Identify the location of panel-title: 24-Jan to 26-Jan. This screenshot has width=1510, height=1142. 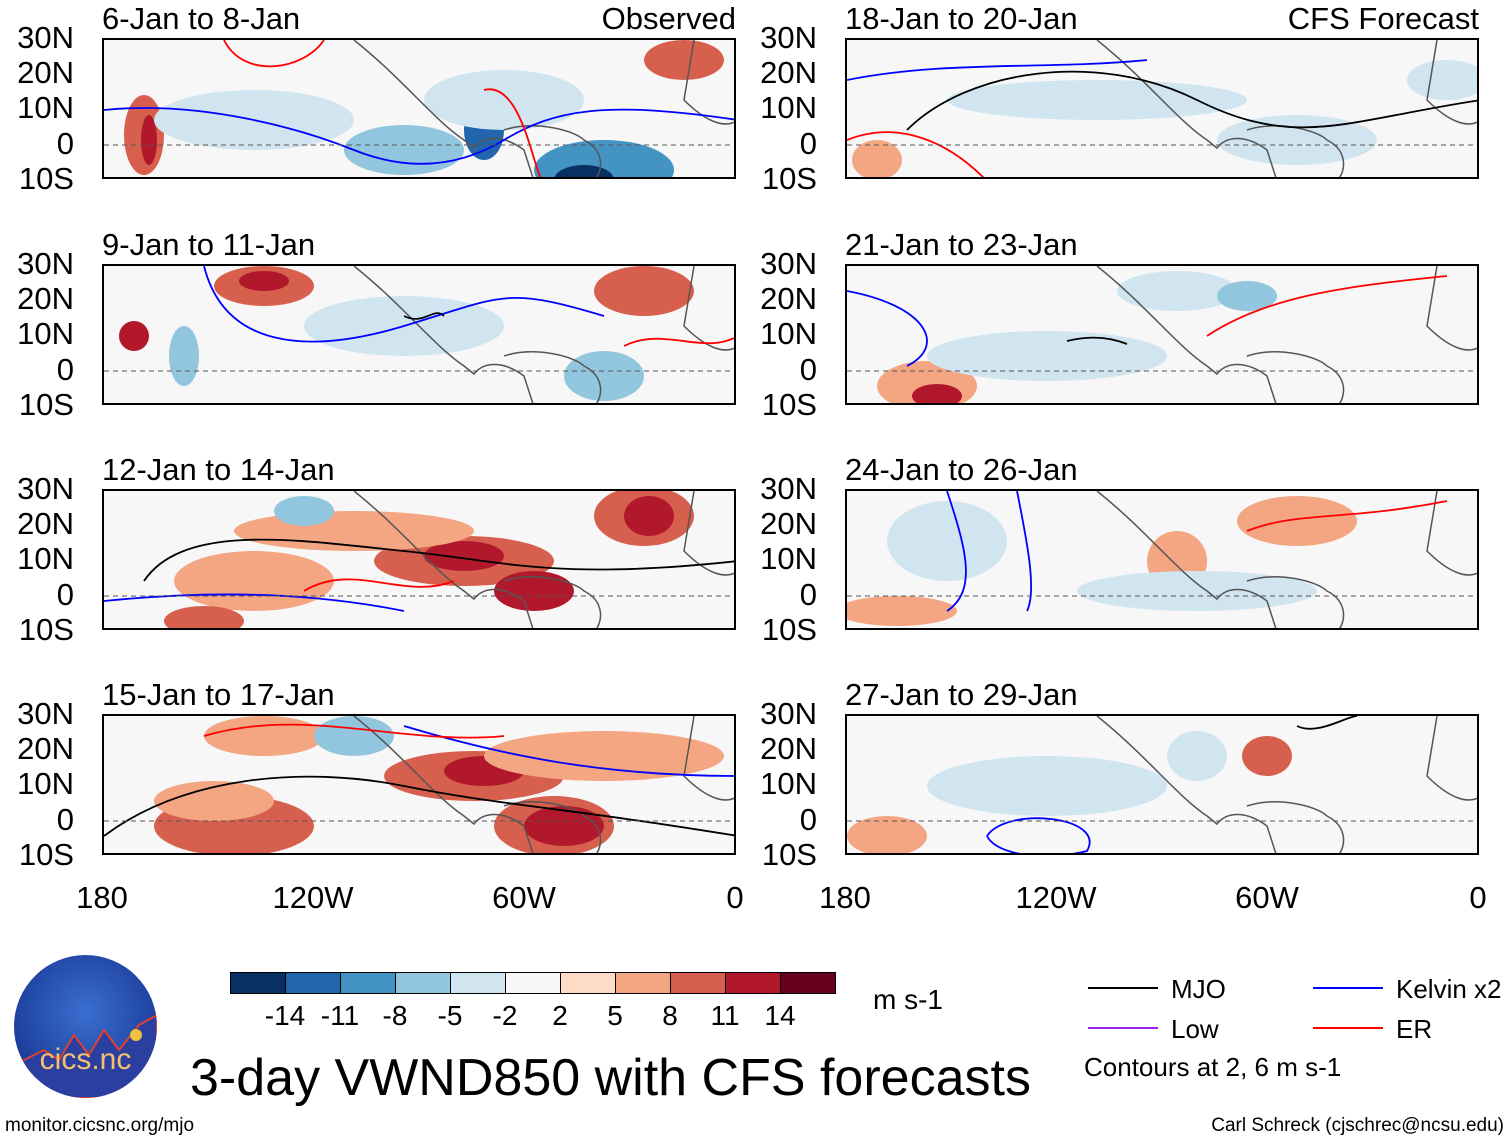
(961, 469).